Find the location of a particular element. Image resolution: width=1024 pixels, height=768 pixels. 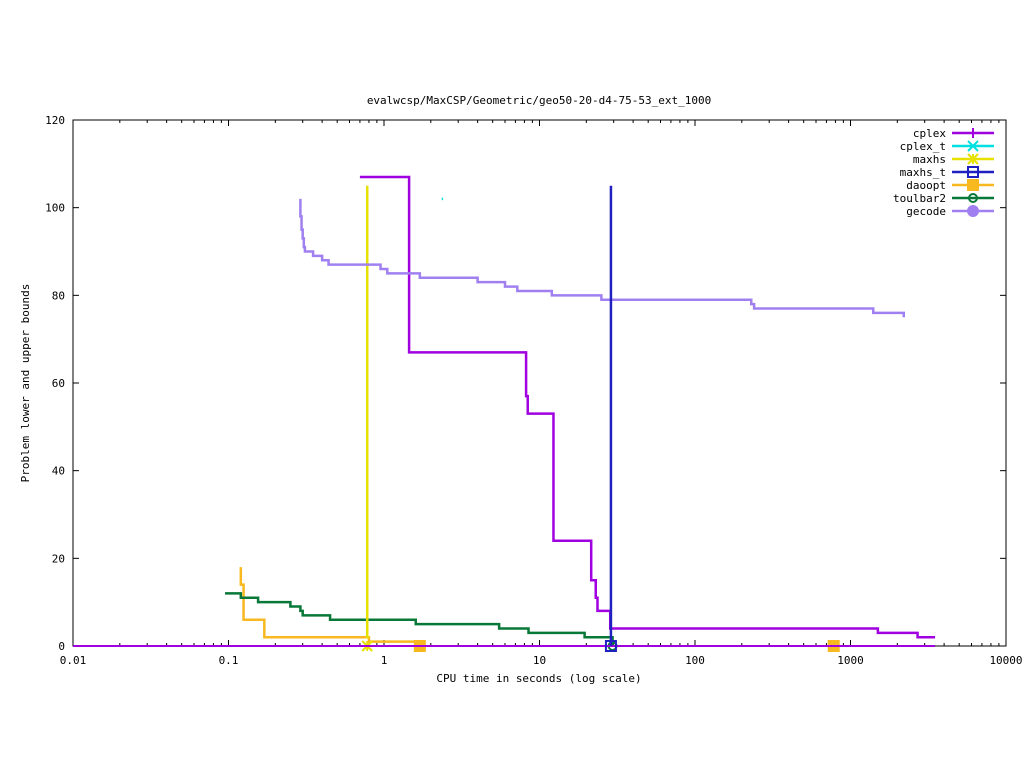

legend-label: cplex is located at coordinates (929, 133).